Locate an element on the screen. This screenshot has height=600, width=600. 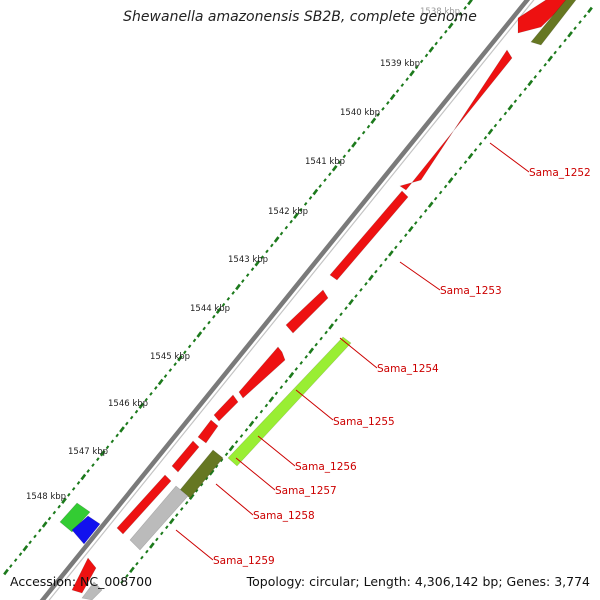
gene-label: Sama_1259 is located at coordinates (244, 561).